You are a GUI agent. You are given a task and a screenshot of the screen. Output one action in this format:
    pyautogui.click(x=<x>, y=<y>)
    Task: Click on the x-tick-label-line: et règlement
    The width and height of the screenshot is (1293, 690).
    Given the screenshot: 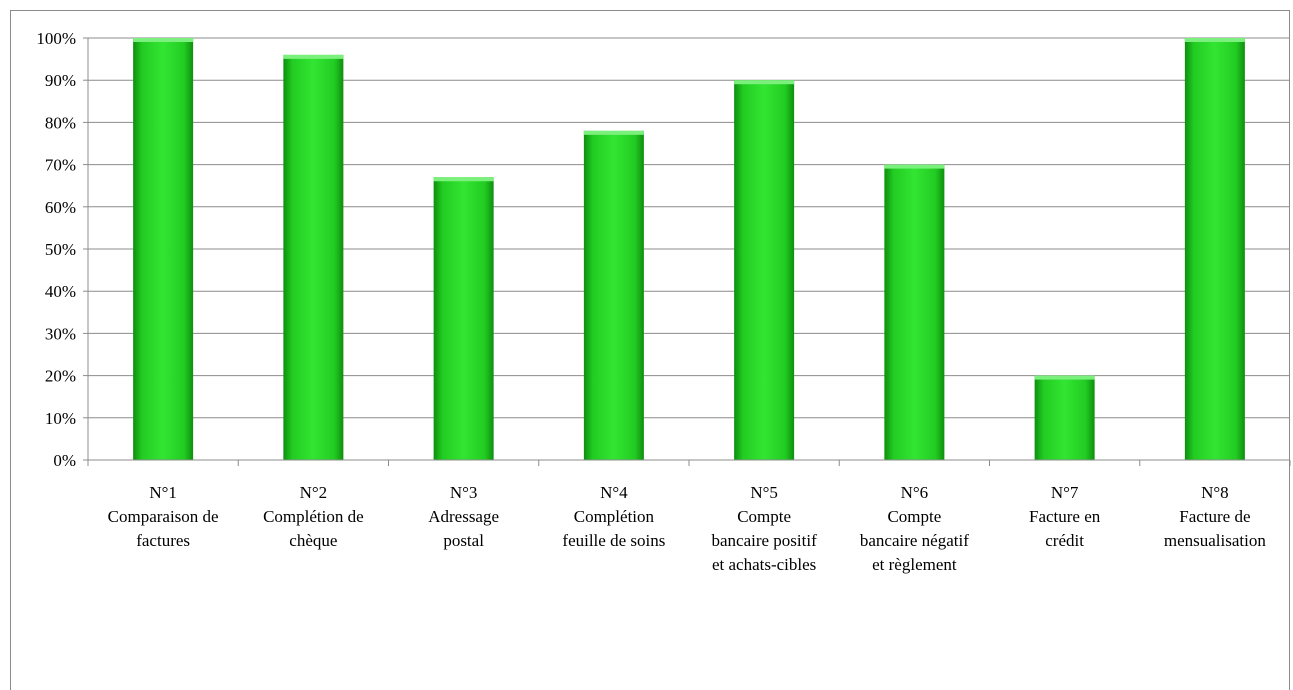 What is the action you would take?
    pyautogui.click(x=914, y=564)
    